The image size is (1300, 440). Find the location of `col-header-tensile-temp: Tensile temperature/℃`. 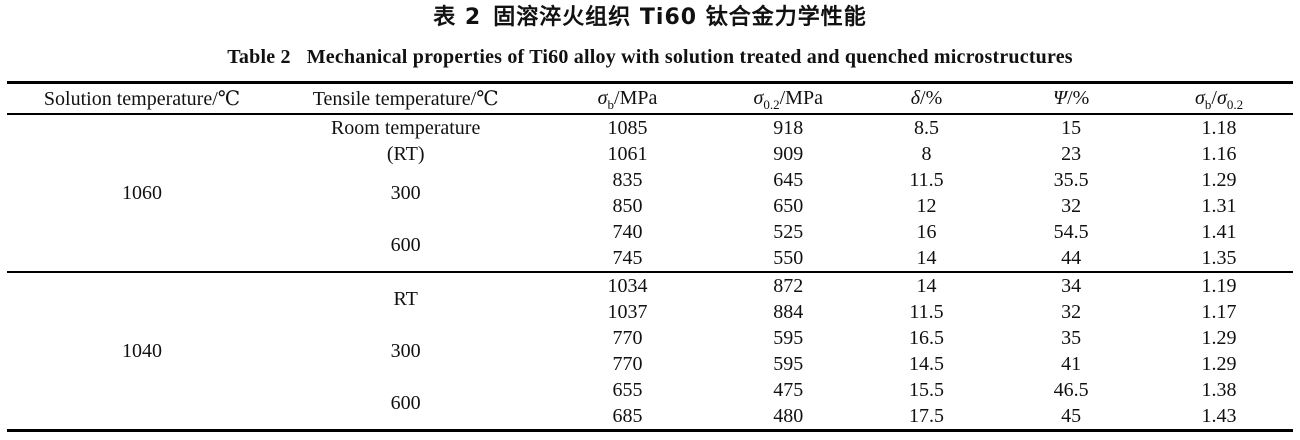

col-header-tensile-temp: Tensile temperature/℃ is located at coordinates (406, 98).